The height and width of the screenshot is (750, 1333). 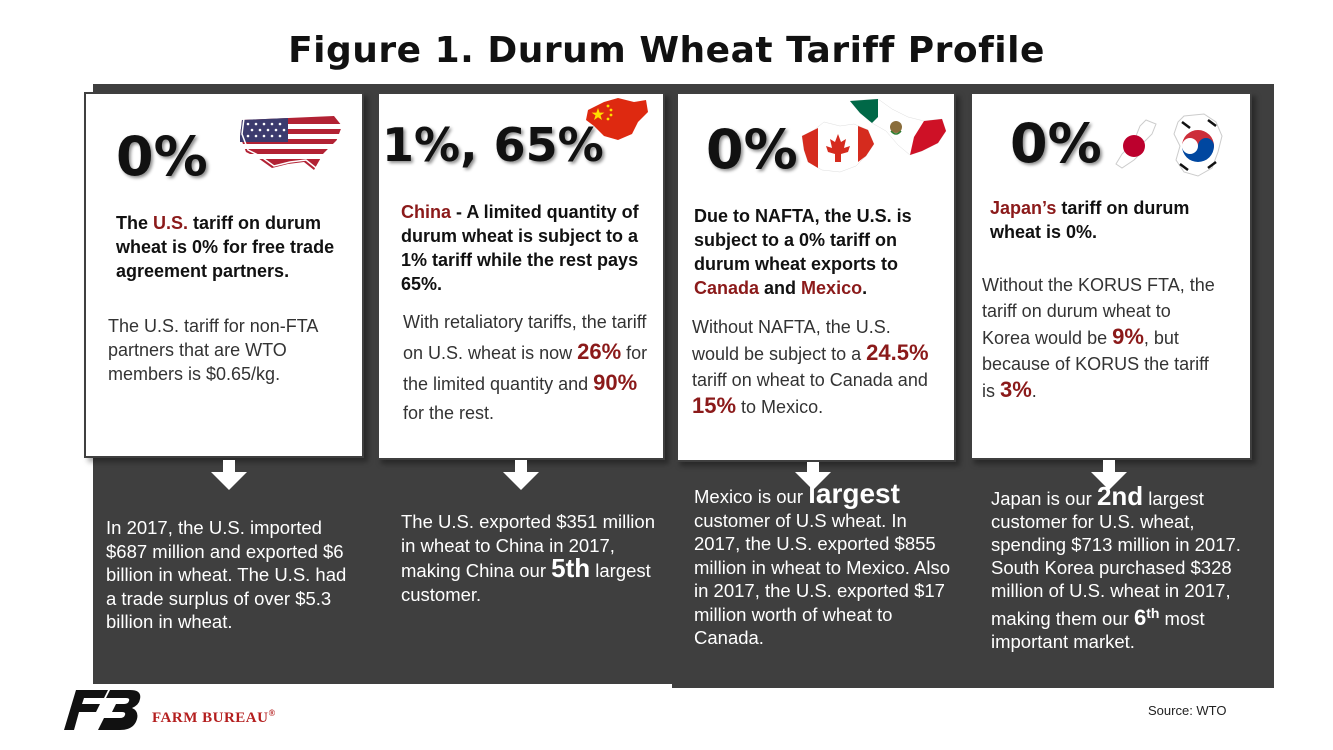 What do you see at coordinates (214, 717) in the screenshot?
I see `brand-name: FARM BUREAU®` at bounding box center [214, 717].